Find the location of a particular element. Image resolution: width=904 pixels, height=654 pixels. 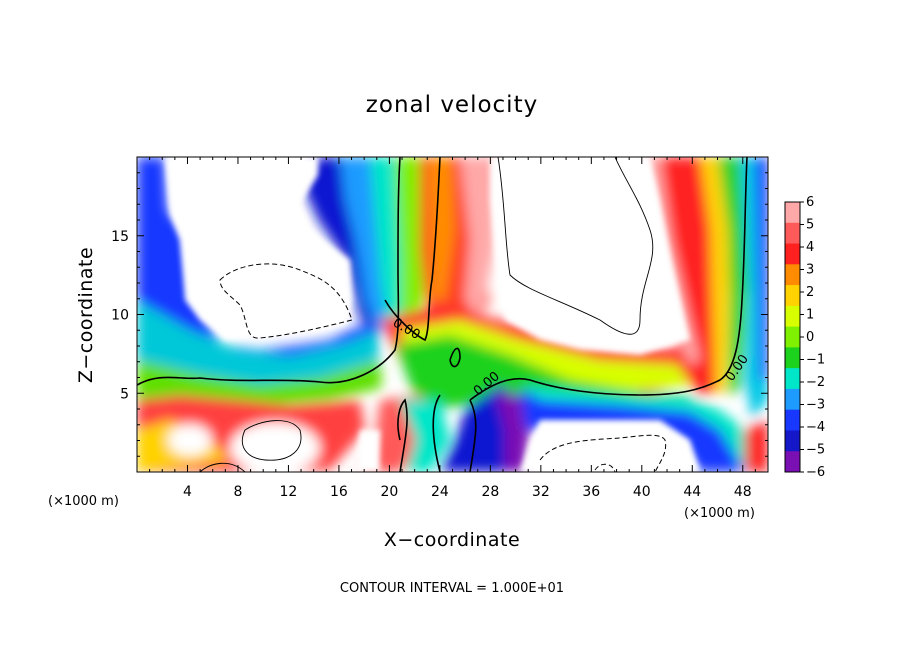

y-axis-label: Z−coordinate is located at coordinates (86, 315).